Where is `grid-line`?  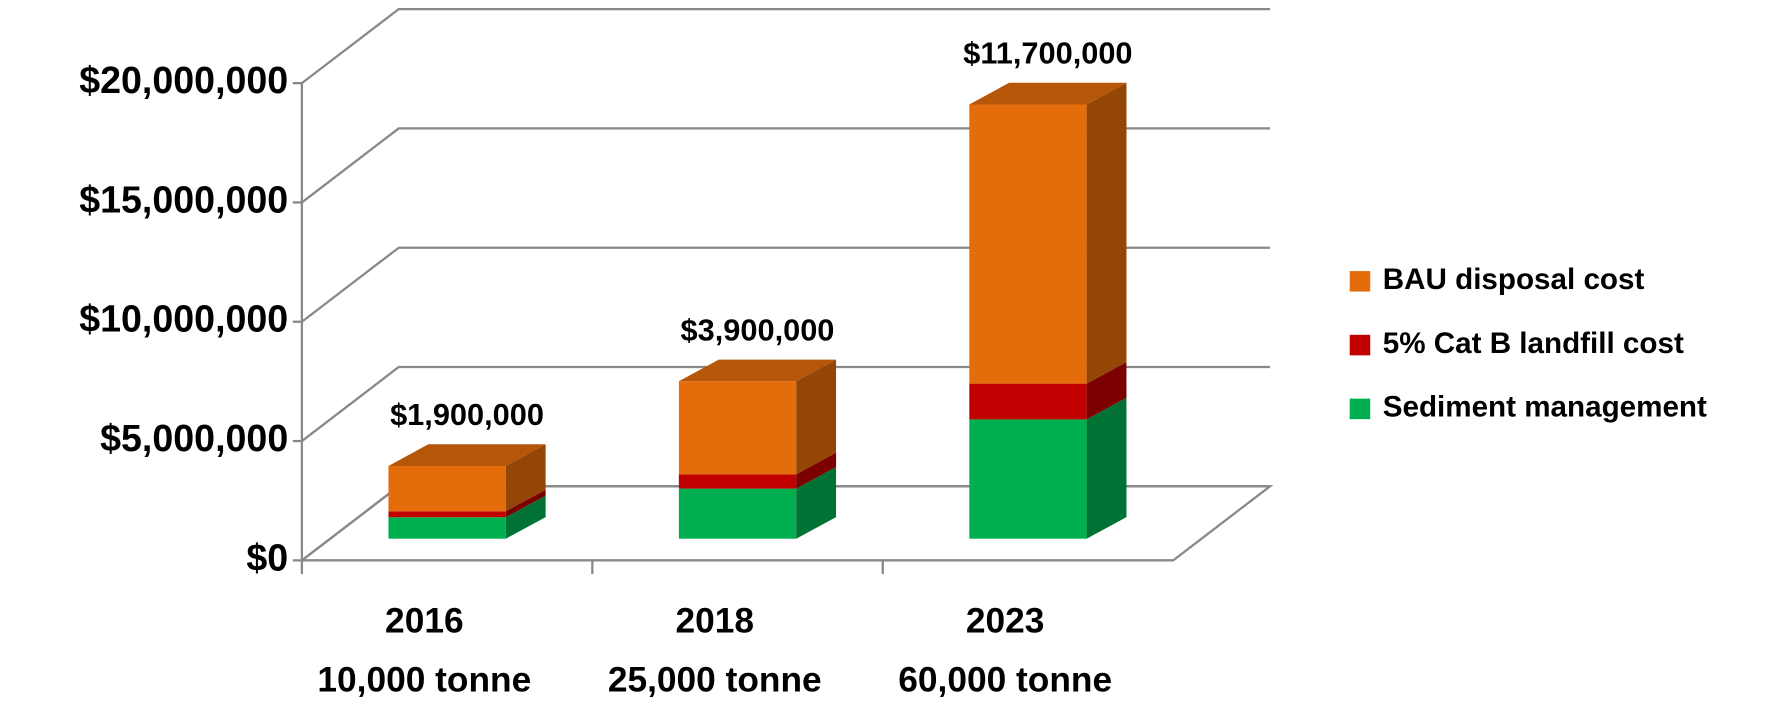
grid-line is located at coordinates (785, 46).